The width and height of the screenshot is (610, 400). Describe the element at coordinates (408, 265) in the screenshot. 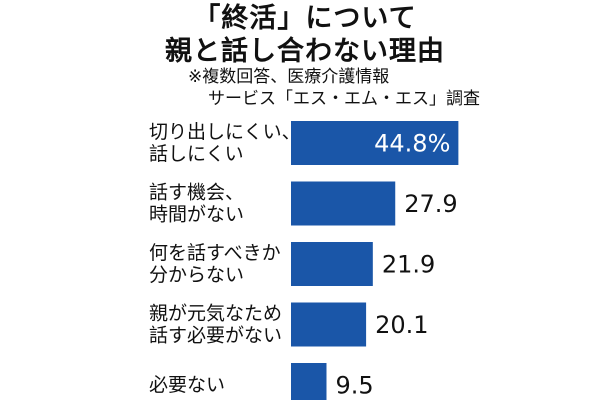

I see `value-label-2: 21.9` at that location.